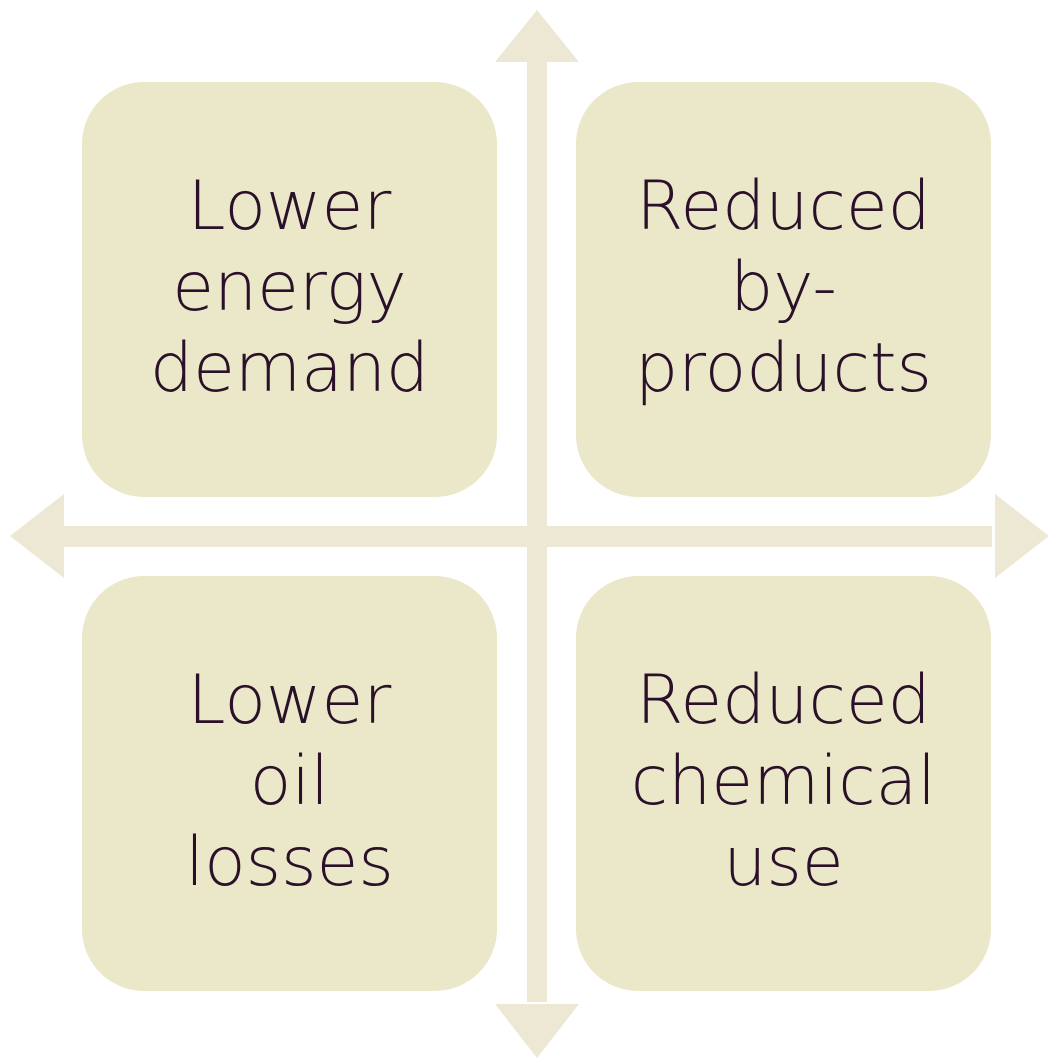  What do you see at coordinates (783, 862) in the screenshot?
I see `box-label-line: use` at bounding box center [783, 862].